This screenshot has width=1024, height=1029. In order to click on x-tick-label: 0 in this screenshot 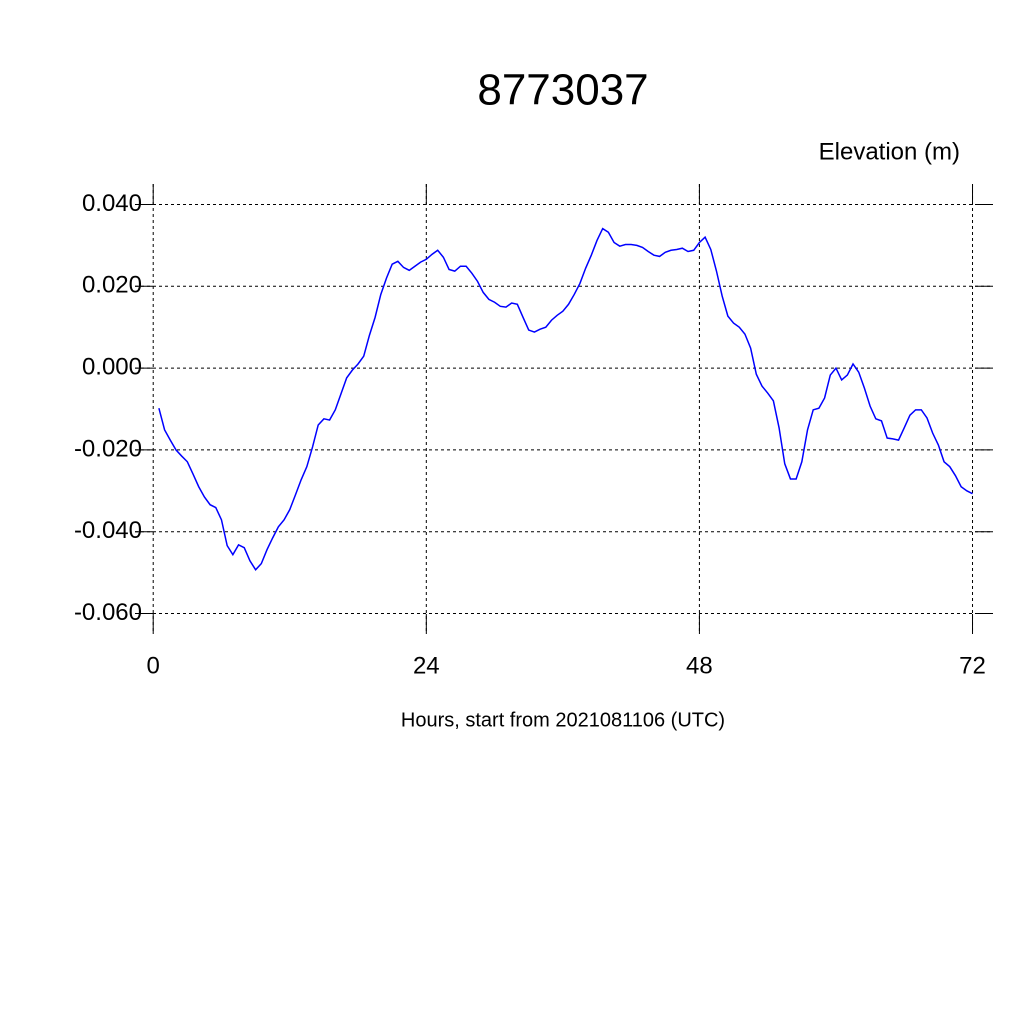, I will do `click(153, 665)`.